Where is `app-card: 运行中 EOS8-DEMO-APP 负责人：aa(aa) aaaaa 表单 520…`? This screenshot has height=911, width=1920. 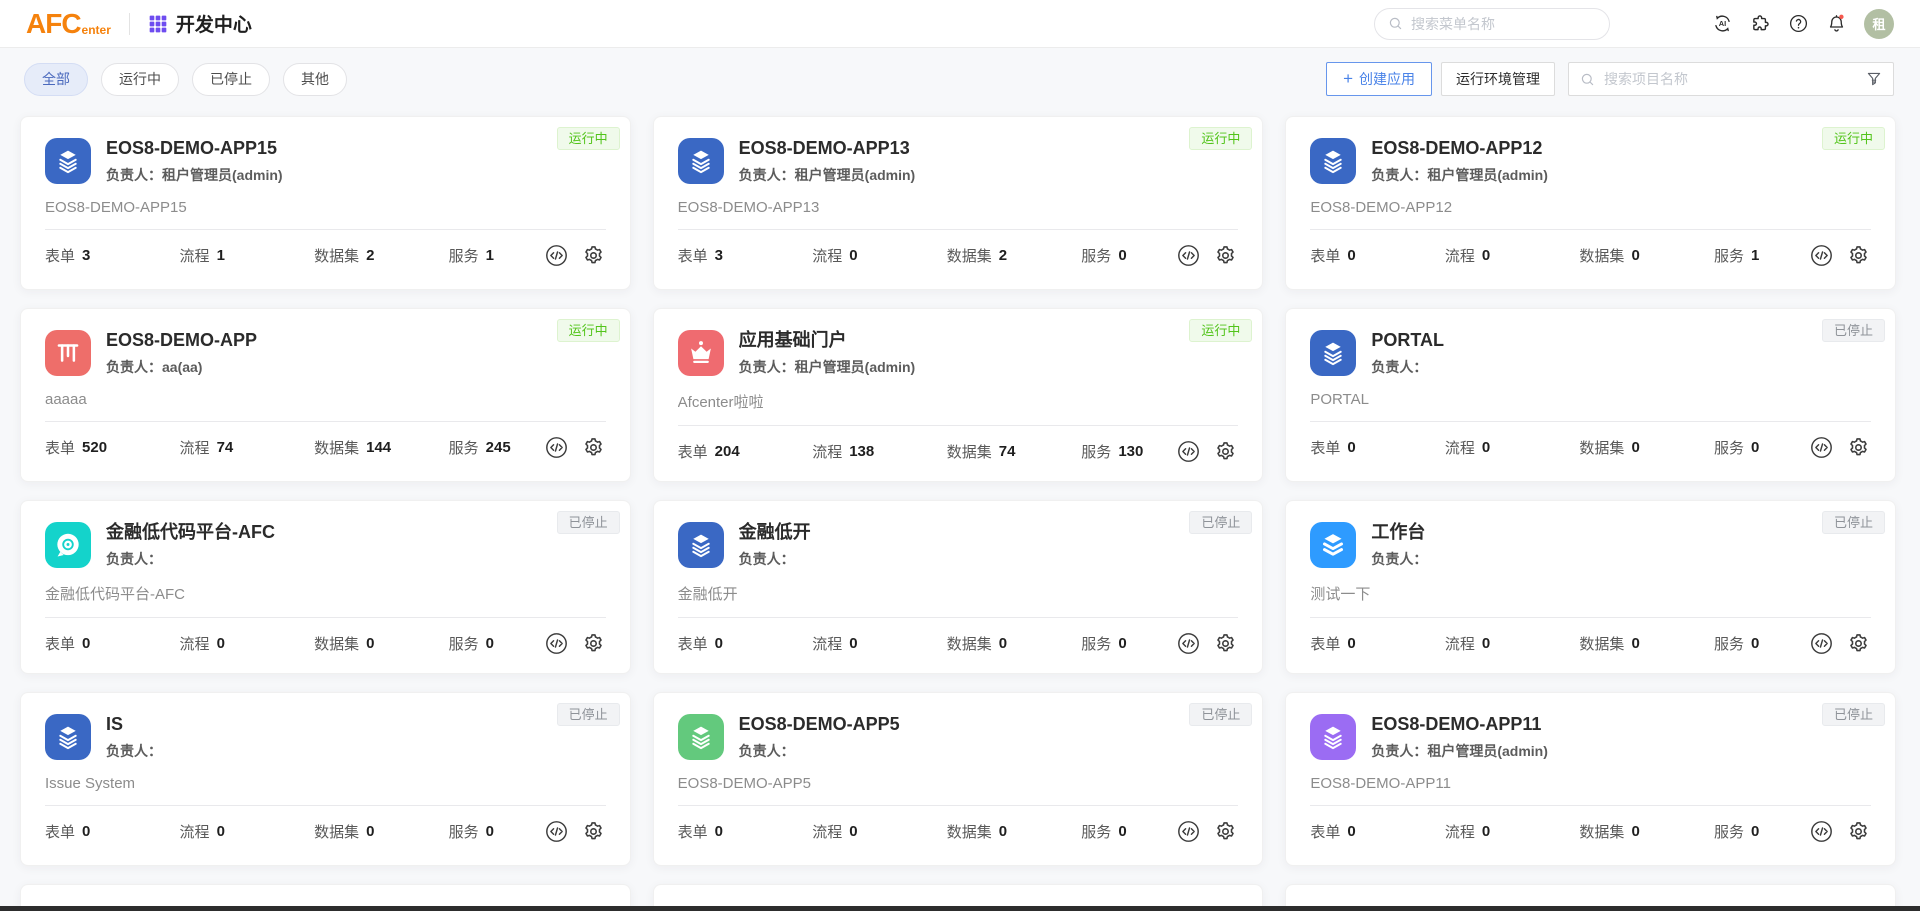 app-card: 运行中 EOS8-DEMO-APP 负责人：aa(aa) aaaaa 表单 520… is located at coordinates (325, 395).